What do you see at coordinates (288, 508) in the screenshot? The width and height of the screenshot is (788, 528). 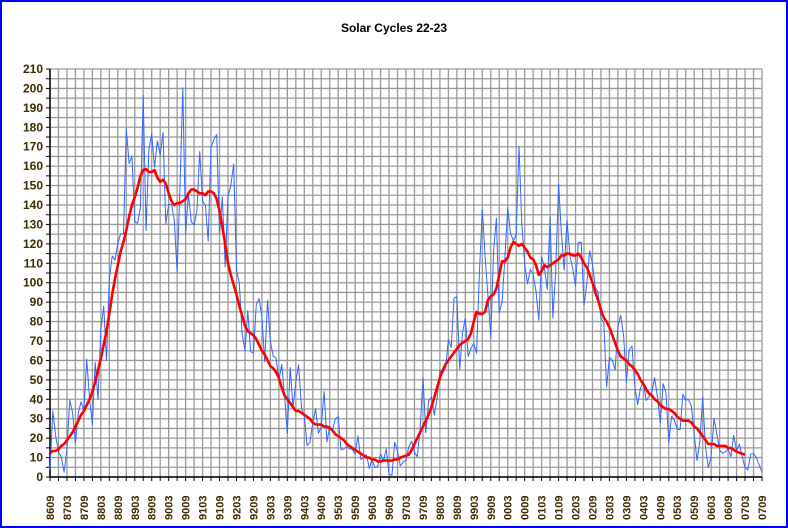 I see `x-tick-label: 9309` at bounding box center [288, 508].